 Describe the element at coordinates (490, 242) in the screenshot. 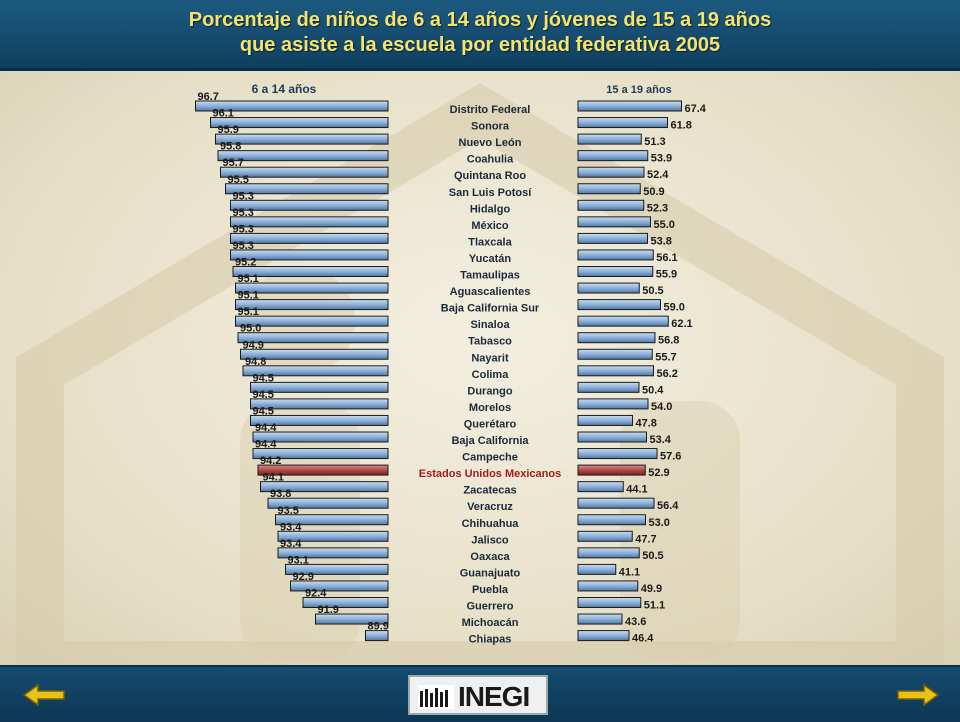

I see `category-label: Tlaxcala` at that location.